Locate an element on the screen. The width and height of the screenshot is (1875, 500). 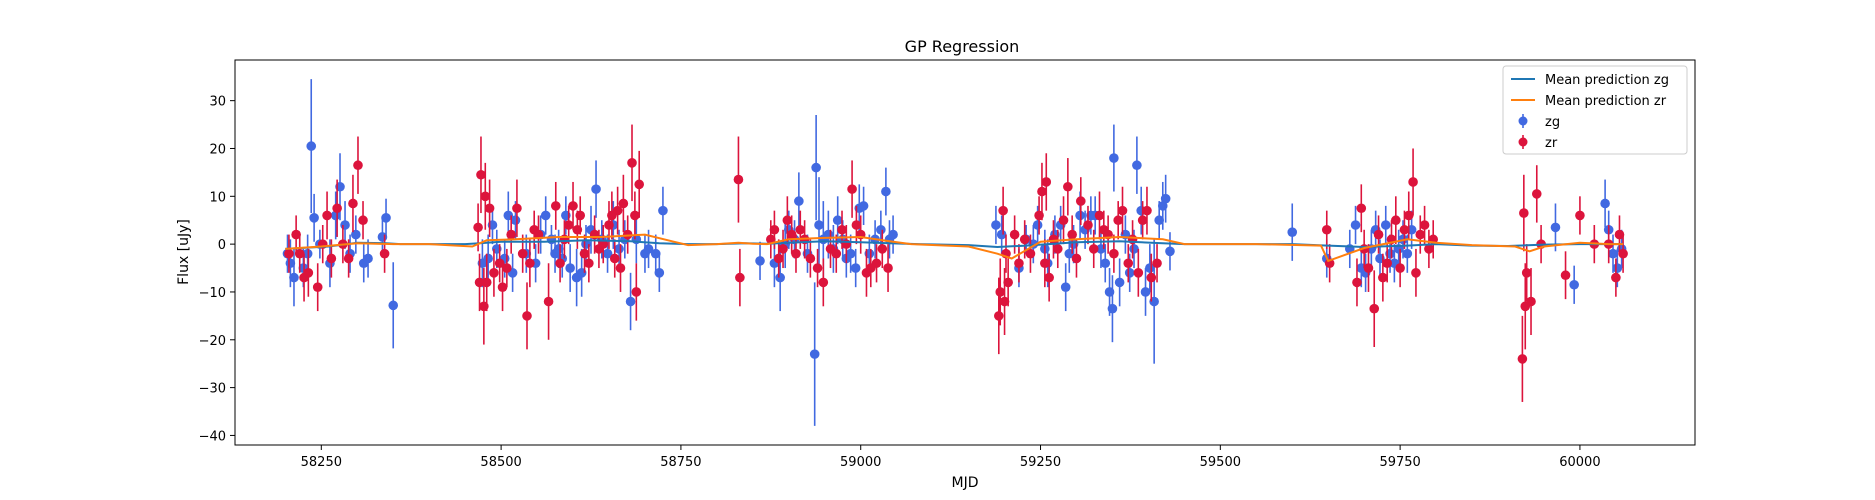
legend-marker-swatch is located at coordinates (1523, 142).